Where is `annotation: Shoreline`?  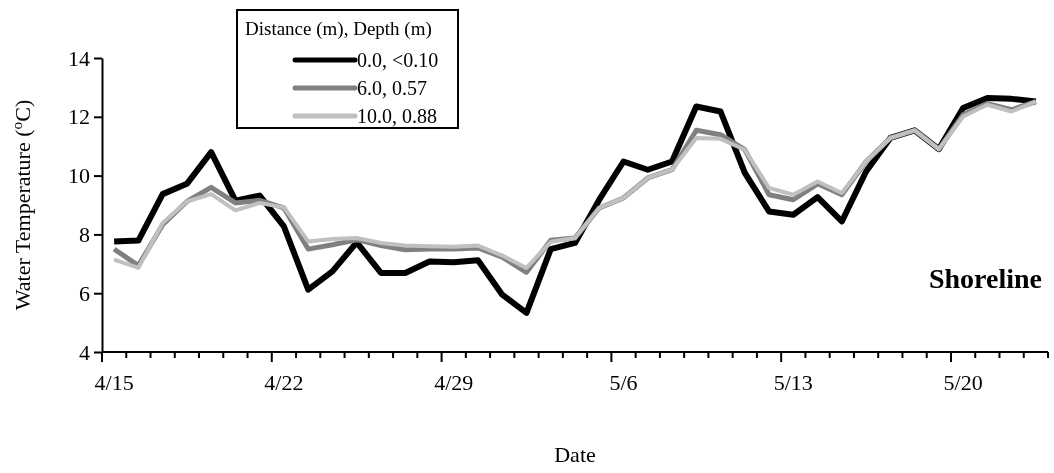 annotation: Shoreline is located at coordinates (985, 278).